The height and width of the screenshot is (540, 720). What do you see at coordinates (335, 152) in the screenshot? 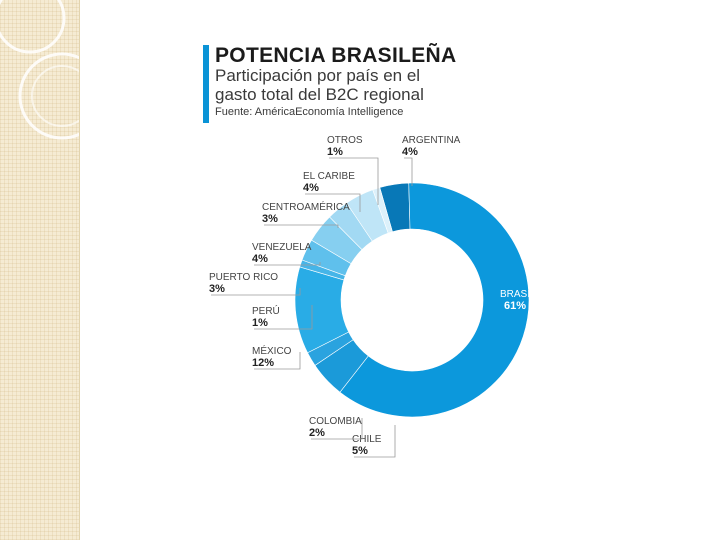
I see `value-otros: 1%` at bounding box center [335, 152].